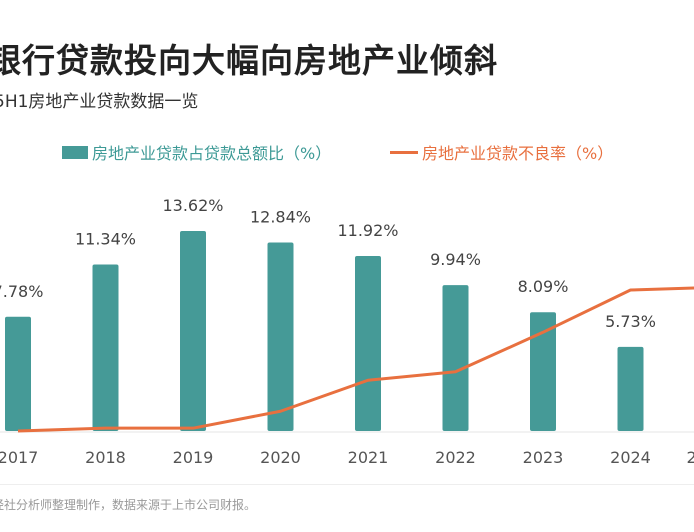 This screenshot has height=532, width=694. Describe the element at coordinates (543, 286) in the screenshot. I see `data-label-2023: 8.09%` at that location.